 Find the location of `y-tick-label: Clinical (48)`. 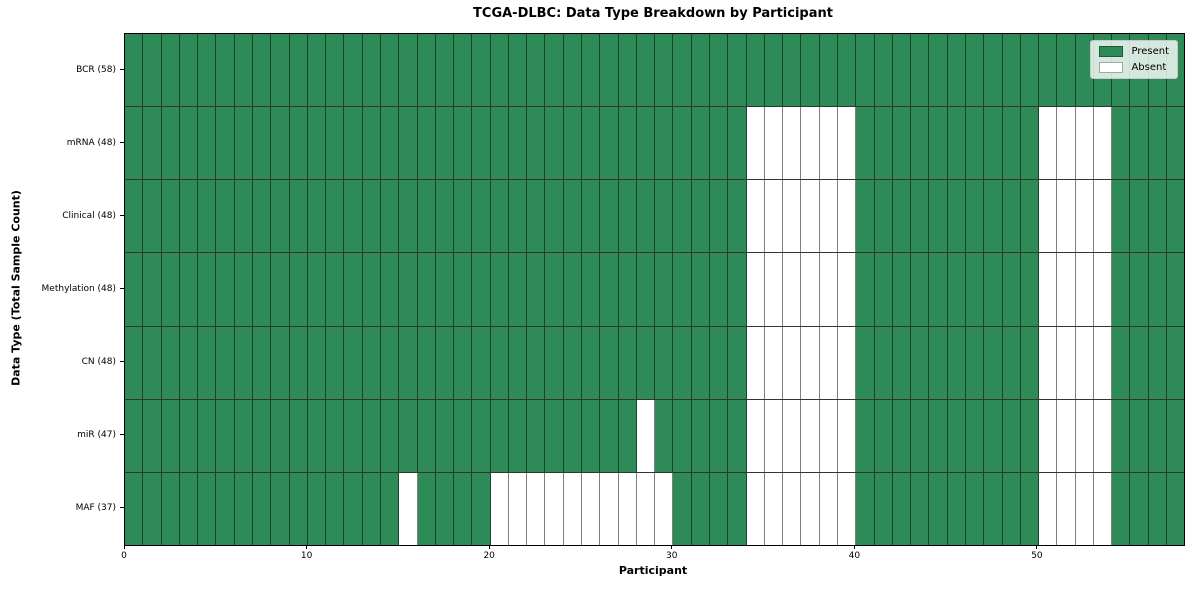

y-tick-label: Clinical (48) is located at coordinates (89, 215).